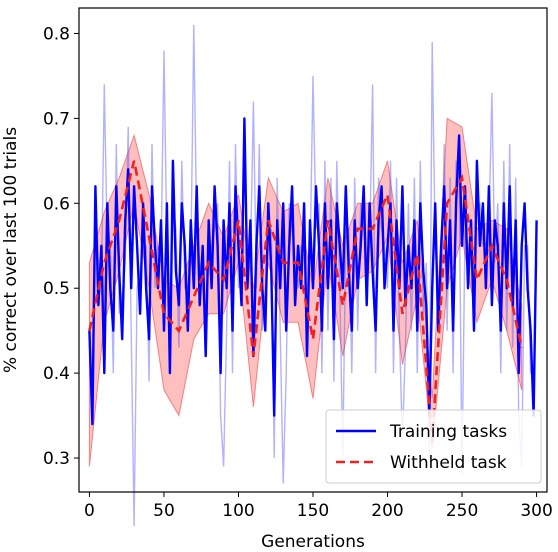  I want to click on x-tick-label: 150, so click(313, 511).